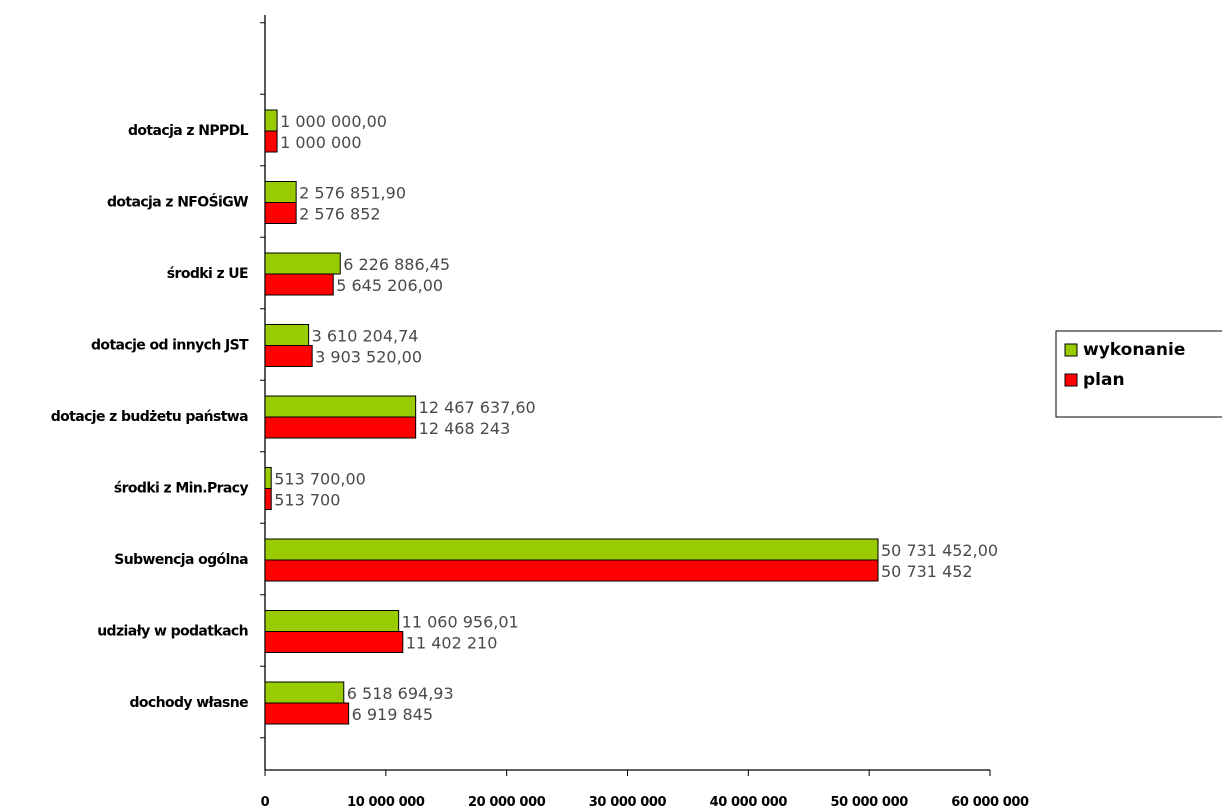 This screenshot has height=812, width=1222. What do you see at coordinates (1071, 380) in the screenshot?
I see `legend-swatch-plan` at bounding box center [1071, 380].